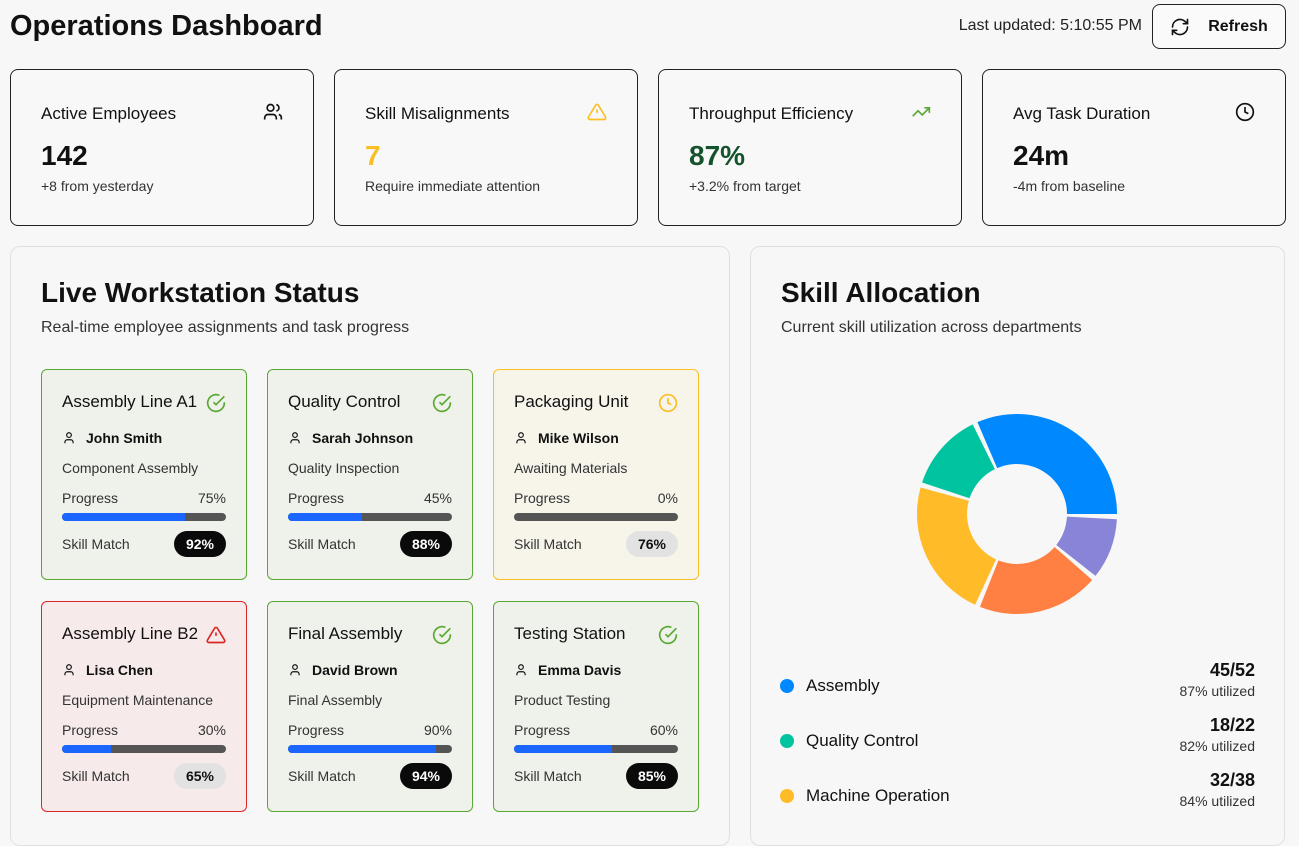 Image resolution: width=1299 pixels, height=846 pixels. Describe the element at coordinates (97, 186) in the screenshot. I see `stat-subtext: +8 from yesterday` at that location.